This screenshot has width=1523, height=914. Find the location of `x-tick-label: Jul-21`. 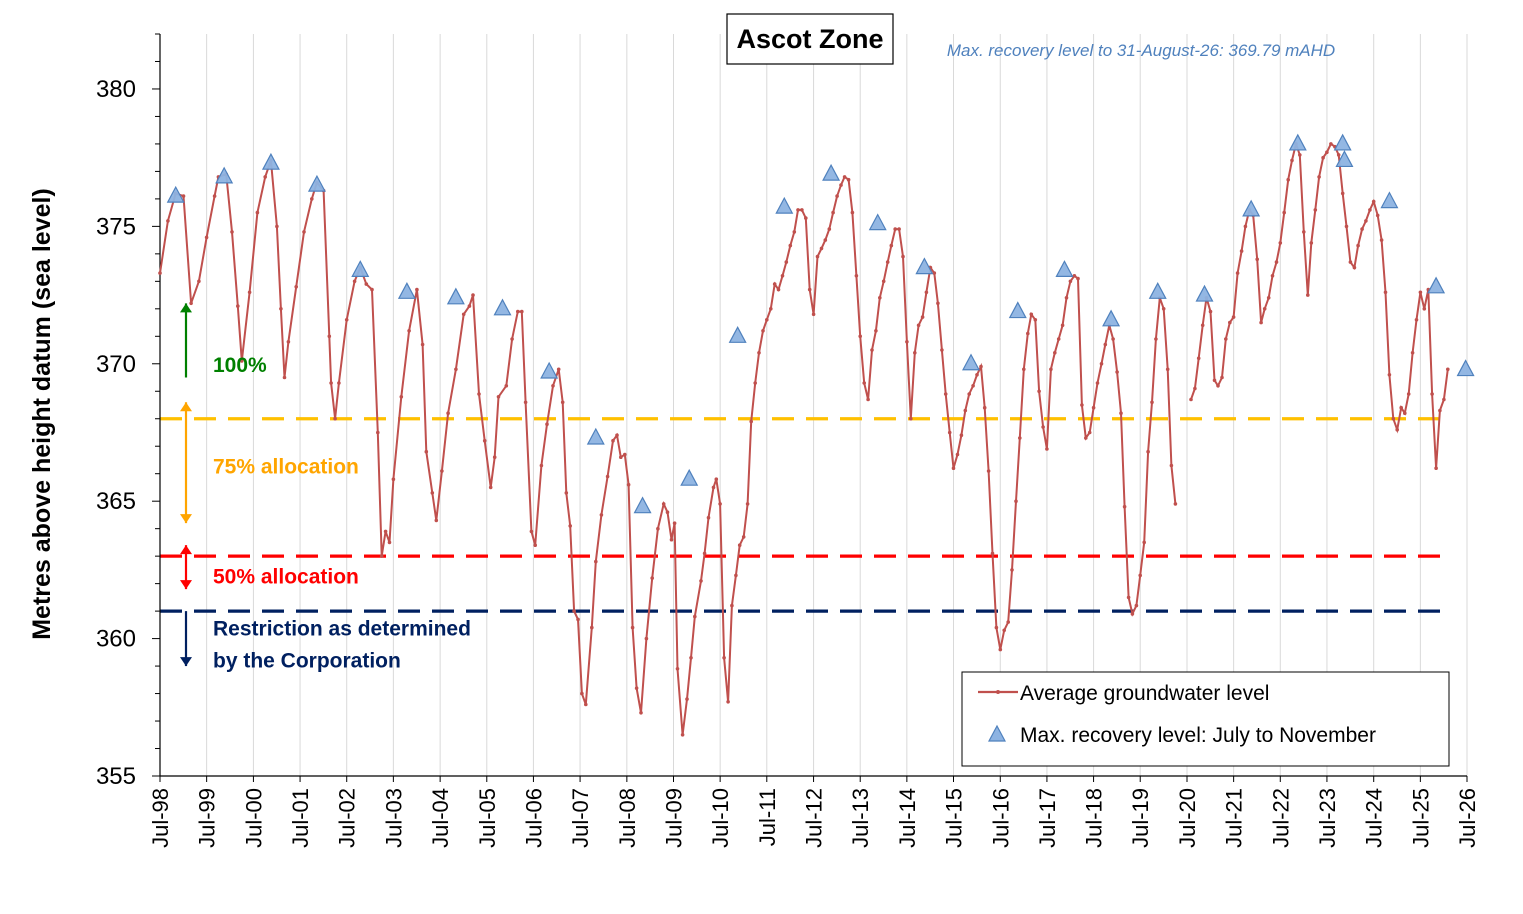

x-tick-label: Jul-21 is located at coordinates (1234, 818).